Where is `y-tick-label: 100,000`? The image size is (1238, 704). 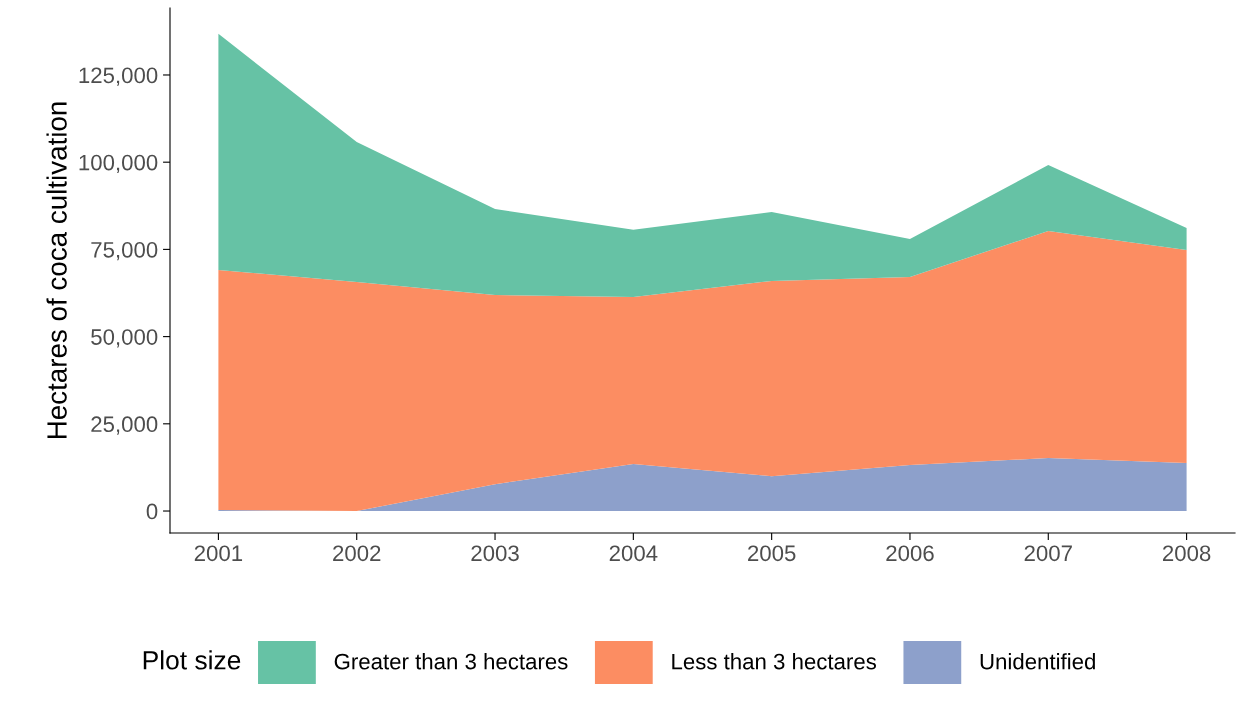
y-tick-label: 100,000 is located at coordinates (118, 164).